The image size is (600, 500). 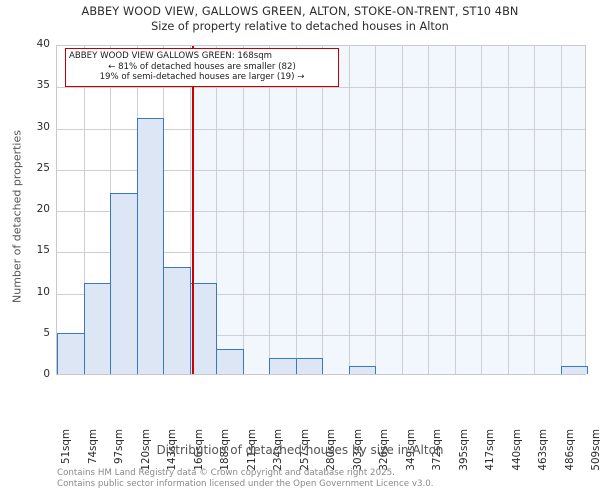 I want to click on annotation-line-1: ABBEY WOOD VIEW GALLOWS GREEN: 168sqm, so click(x=171, y=56).